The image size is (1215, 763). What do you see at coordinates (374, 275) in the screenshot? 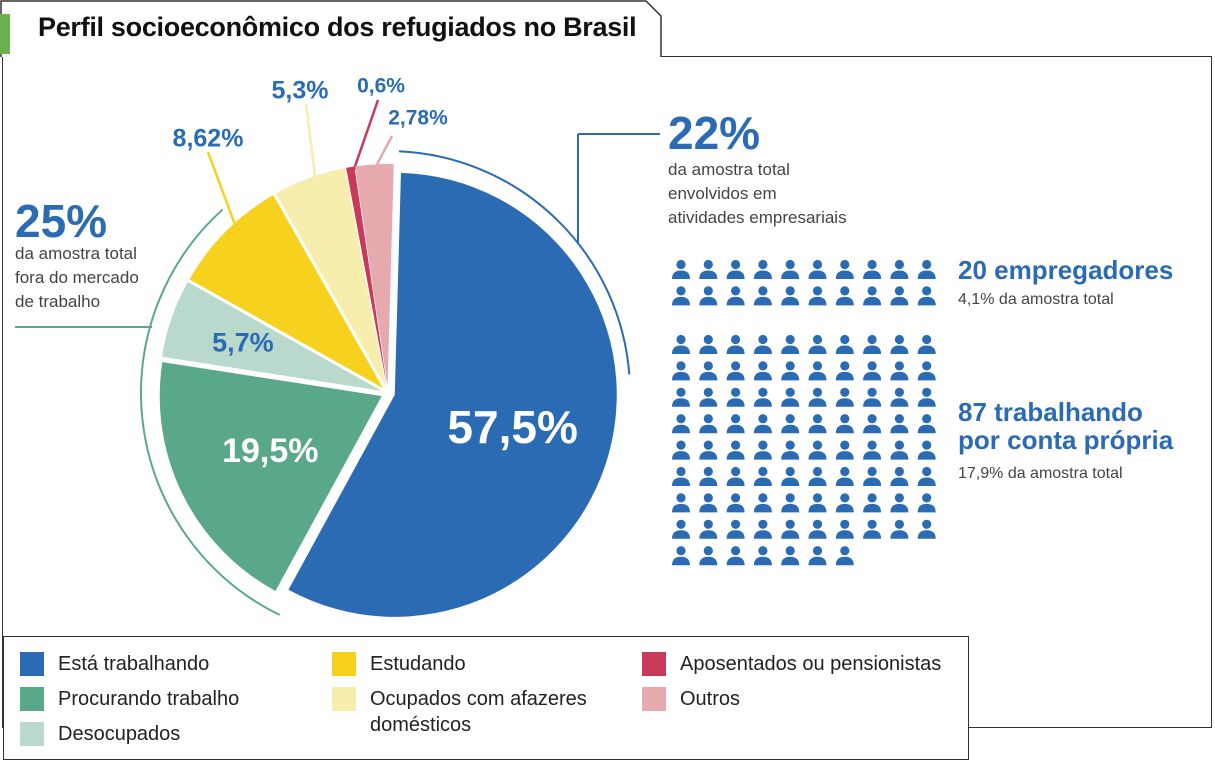
I see `pie-slice-outros` at bounding box center [374, 275].